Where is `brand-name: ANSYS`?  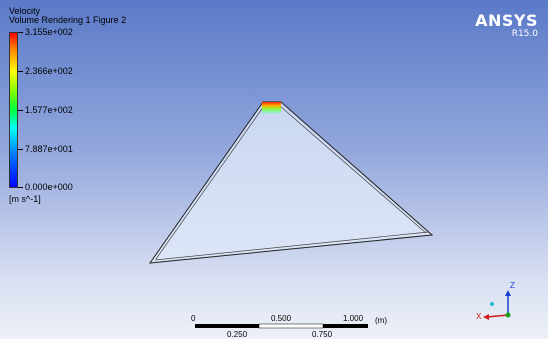 brand-name: ANSYS is located at coordinates (506, 20).